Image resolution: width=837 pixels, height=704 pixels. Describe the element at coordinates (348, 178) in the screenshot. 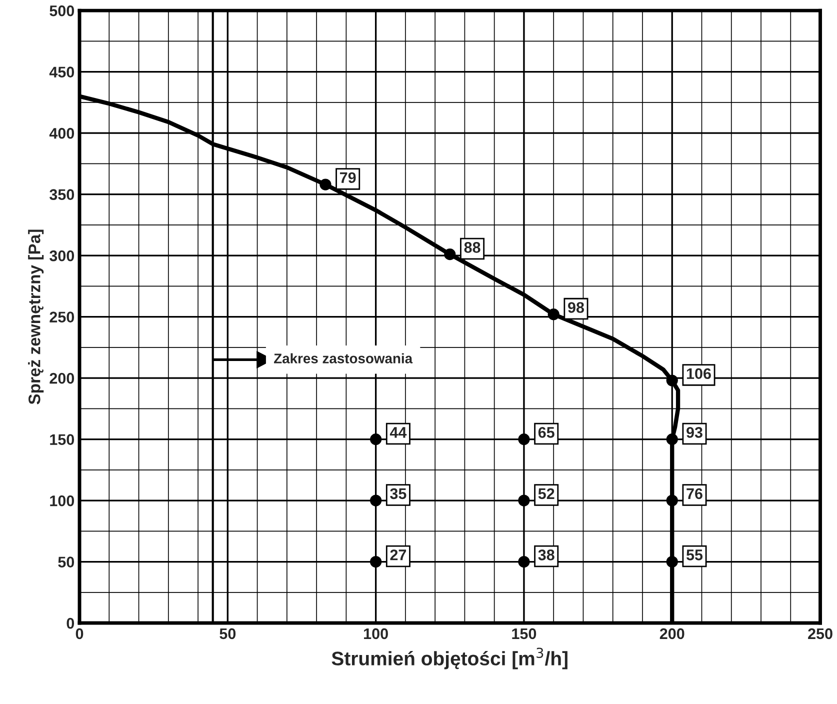

I see `annotation: 79` at that location.